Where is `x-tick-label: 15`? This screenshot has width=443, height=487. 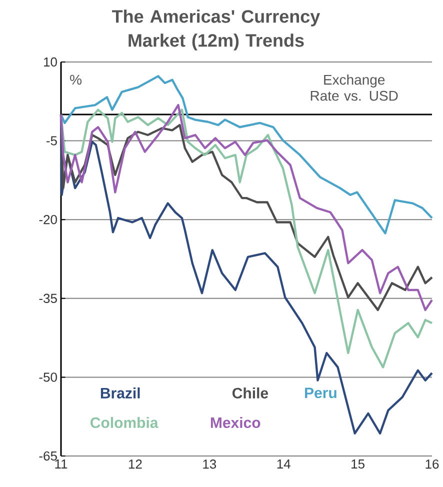
x-tick-label: 15 is located at coordinates (358, 464).